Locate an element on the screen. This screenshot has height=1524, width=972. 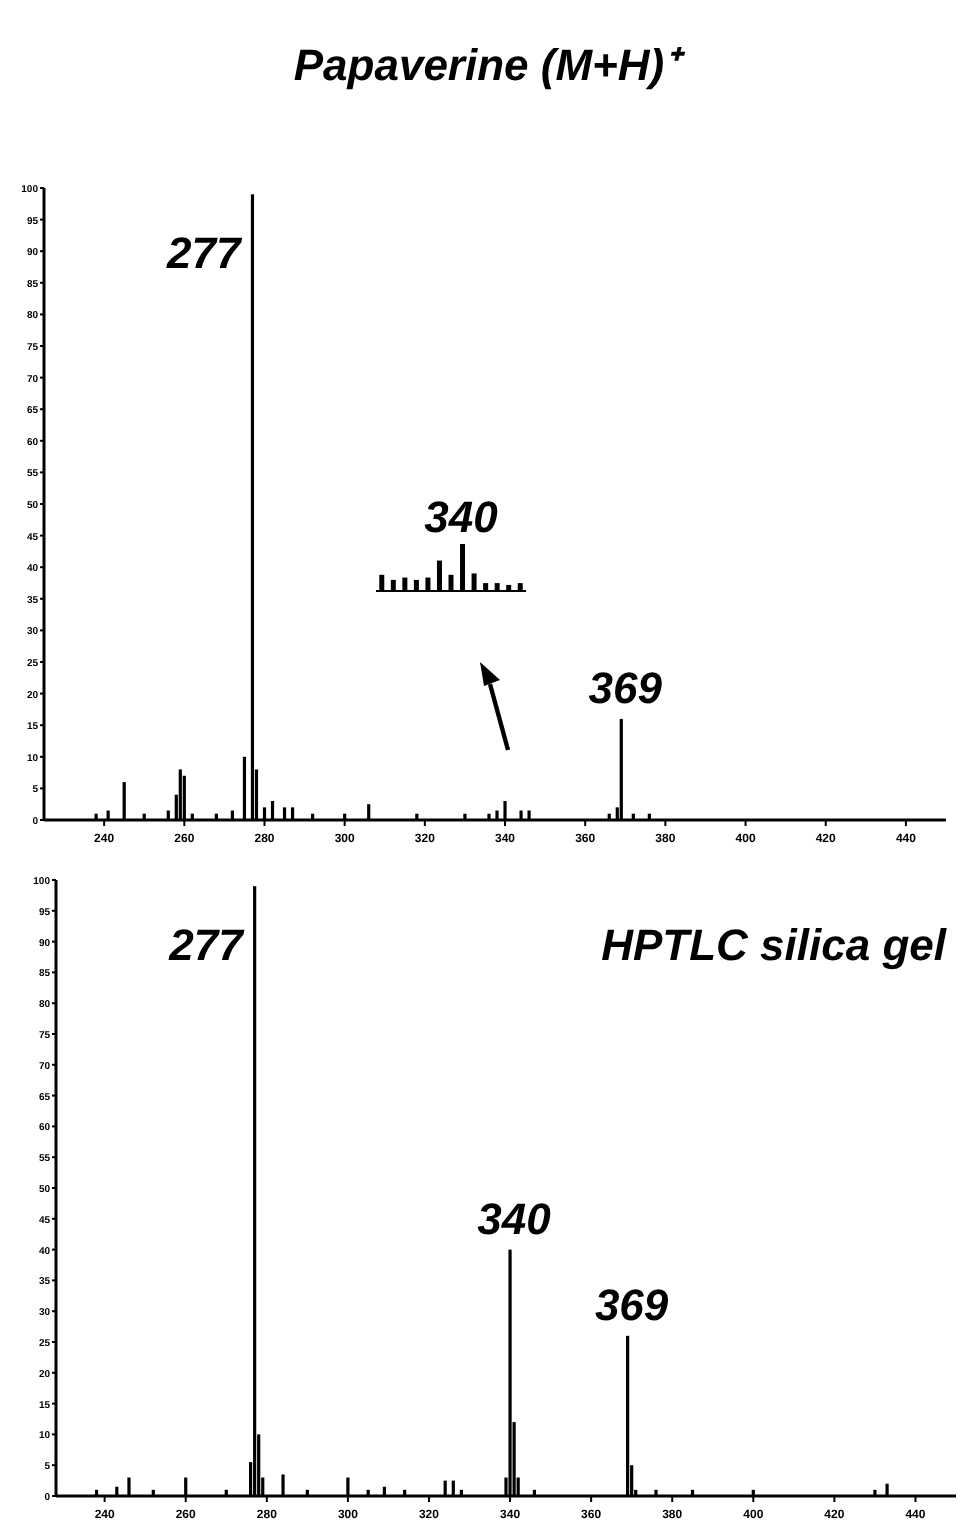
chart-title: Papaverine (M+H)⁺ is located at coordinates (490, 65).